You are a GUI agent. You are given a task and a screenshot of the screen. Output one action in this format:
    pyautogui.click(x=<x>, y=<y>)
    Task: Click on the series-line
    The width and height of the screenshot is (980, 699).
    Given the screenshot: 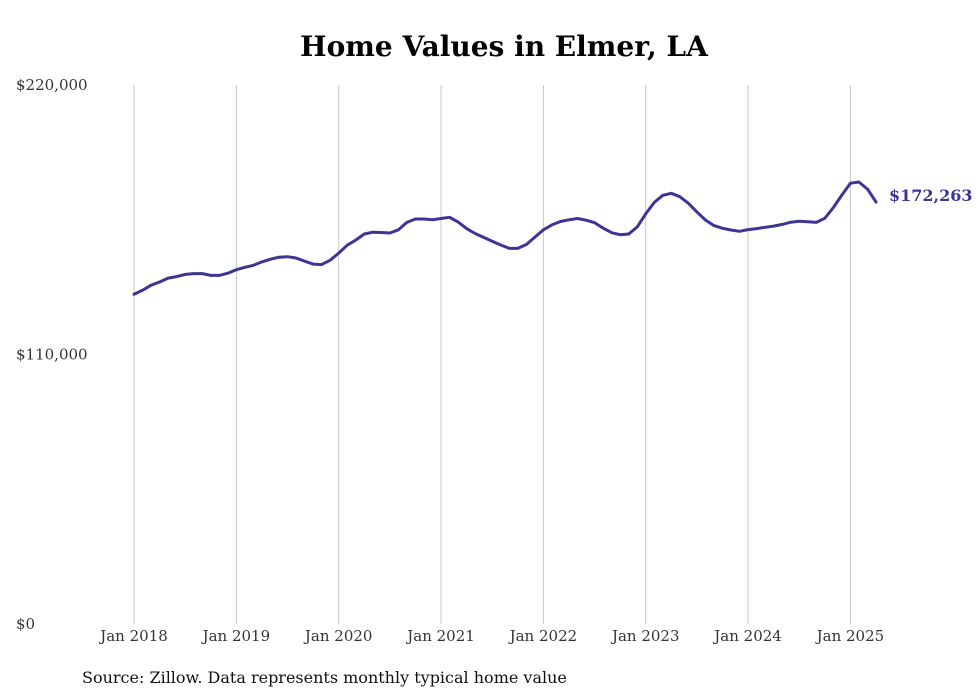 What is the action you would take?
    pyautogui.click(x=505, y=238)
    